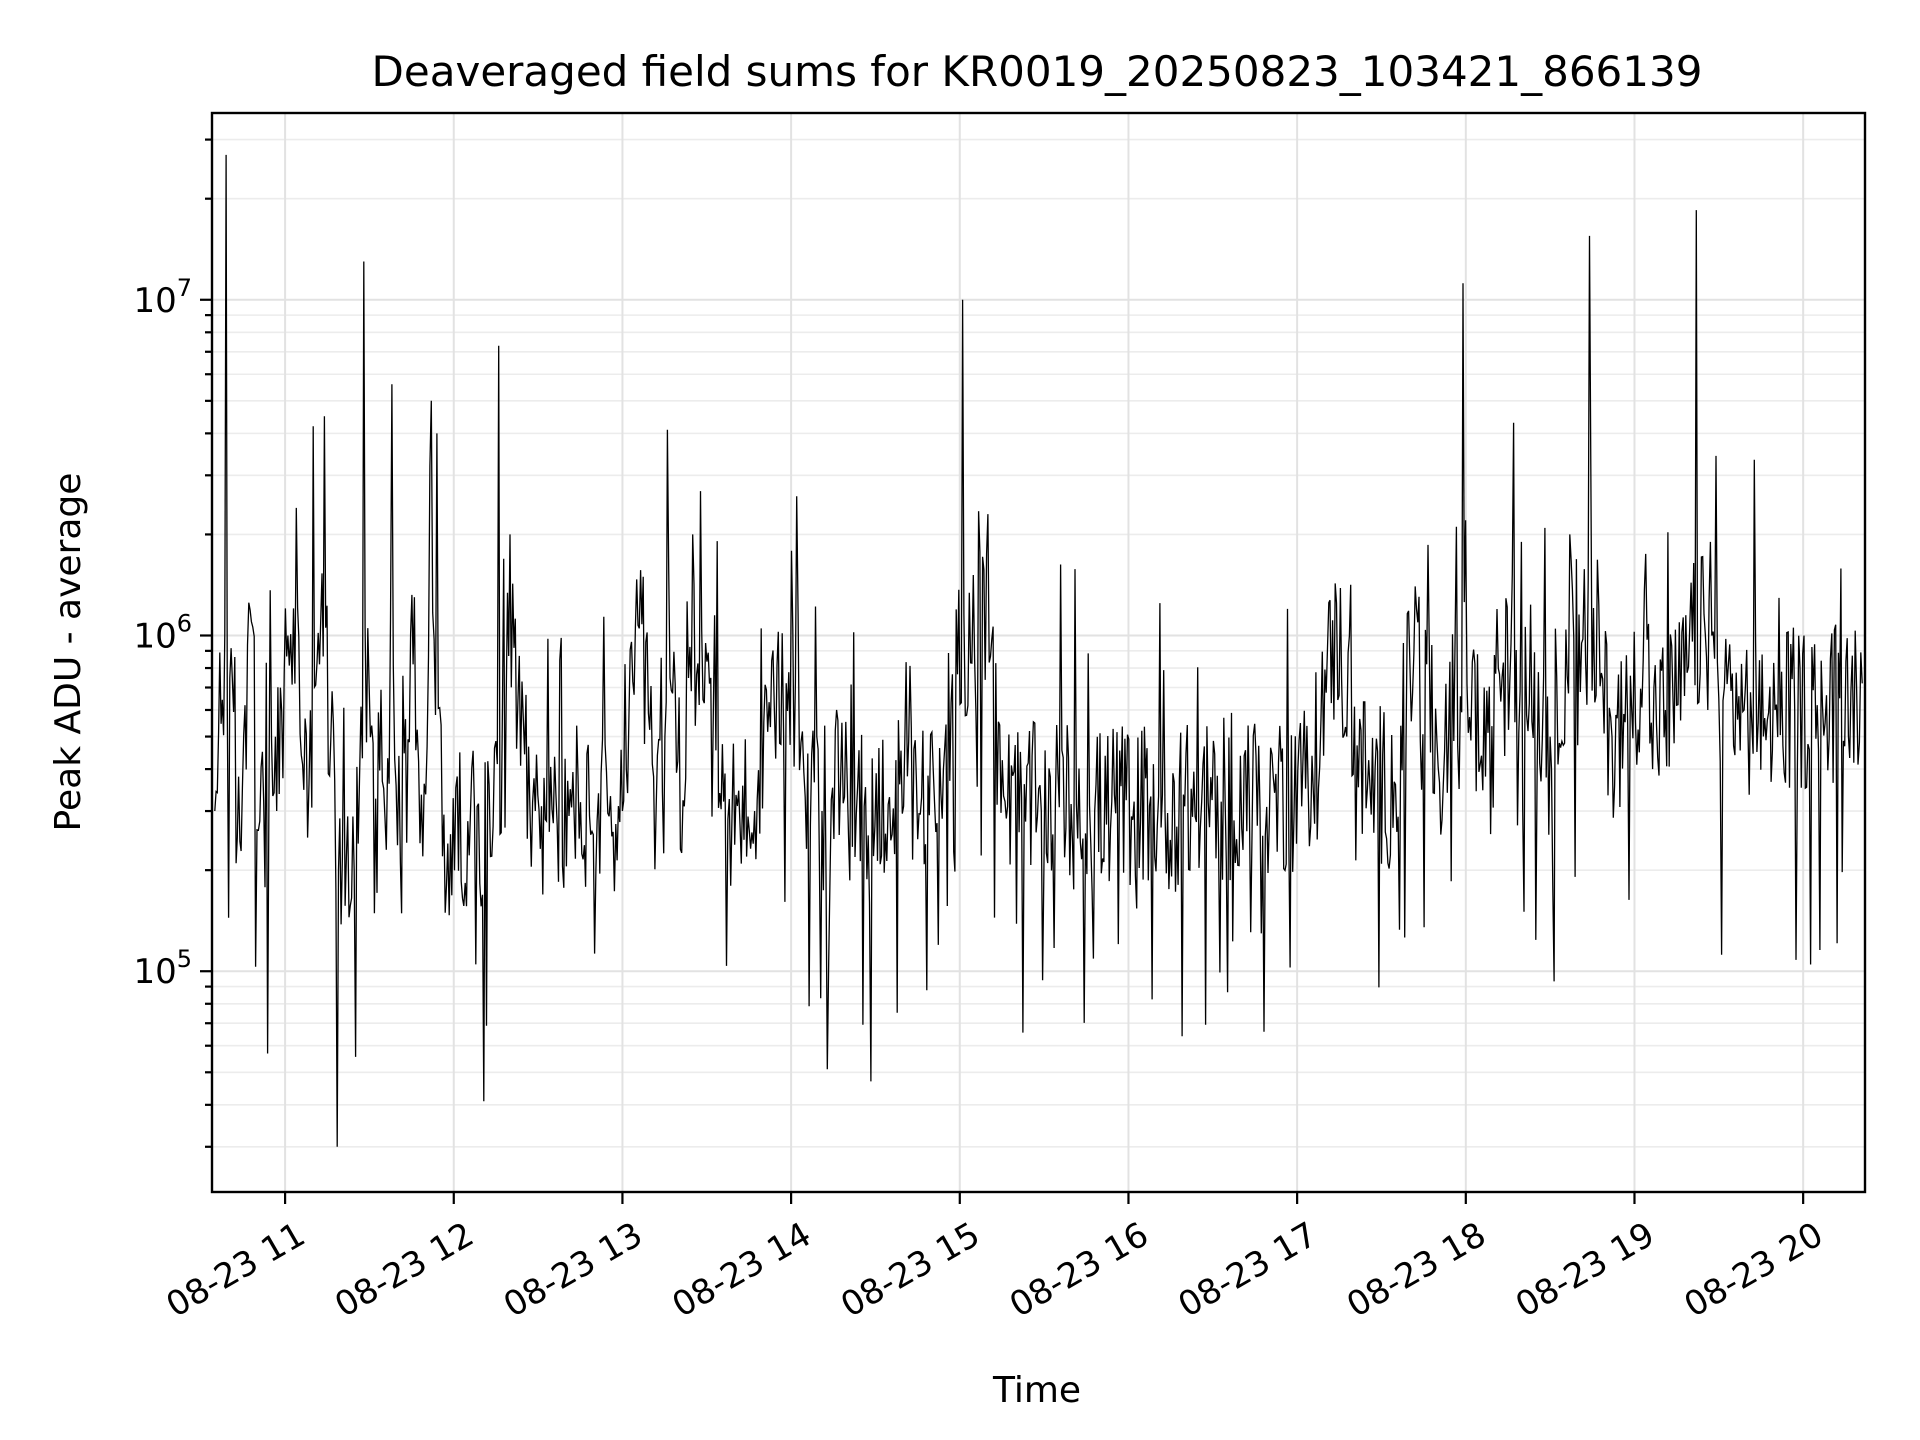 The width and height of the screenshot is (1920, 1440). I want to click on x-tick-label: 08-23 12, so click(404, 1270).